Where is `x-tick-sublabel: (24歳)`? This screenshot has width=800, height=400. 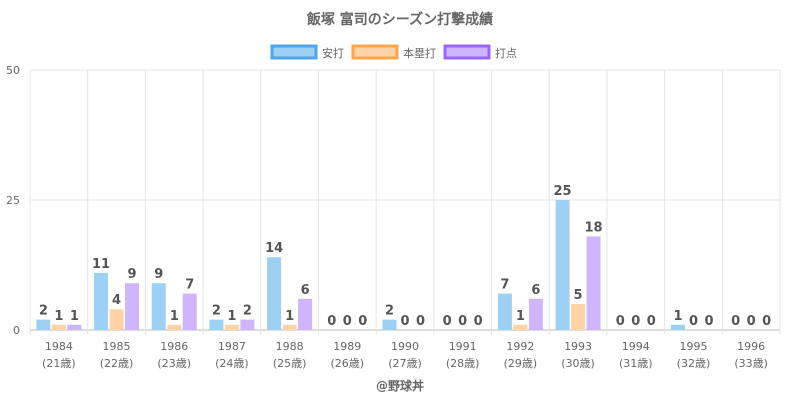 x-tick-sublabel: (24歳) is located at coordinates (232, 363).